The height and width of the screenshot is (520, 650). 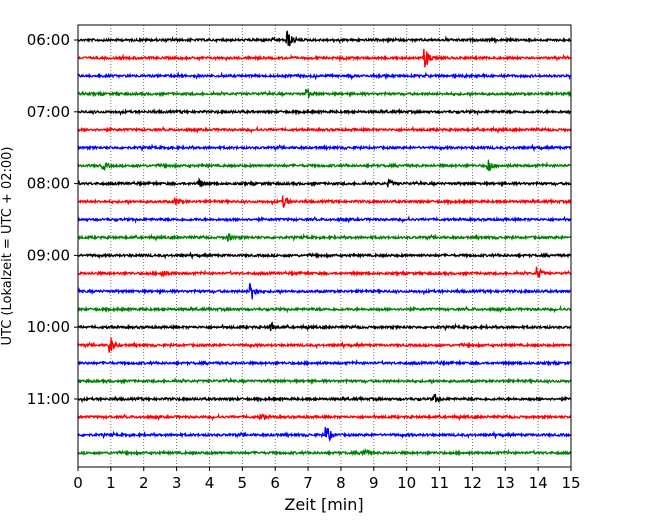 What do you see at coordinates (406, 483) in the screenshot?
I see `x-tick-label: 10` at bounding box center [406, 483].